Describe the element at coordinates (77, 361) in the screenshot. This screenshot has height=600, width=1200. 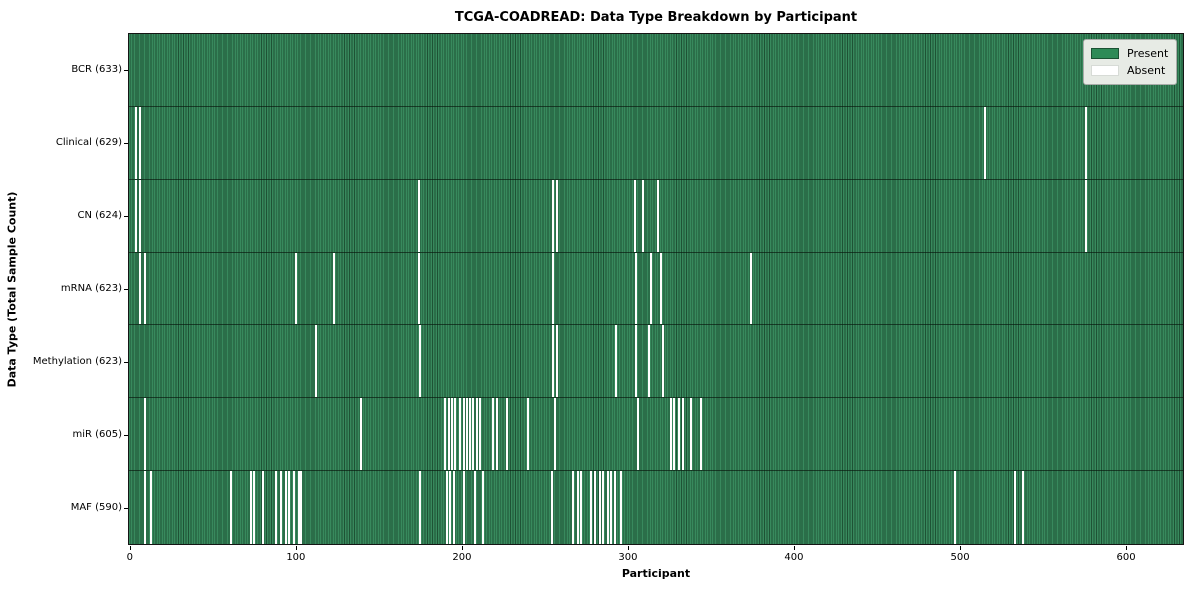
I see `y-tick-label: Methylation (623)` at that location.